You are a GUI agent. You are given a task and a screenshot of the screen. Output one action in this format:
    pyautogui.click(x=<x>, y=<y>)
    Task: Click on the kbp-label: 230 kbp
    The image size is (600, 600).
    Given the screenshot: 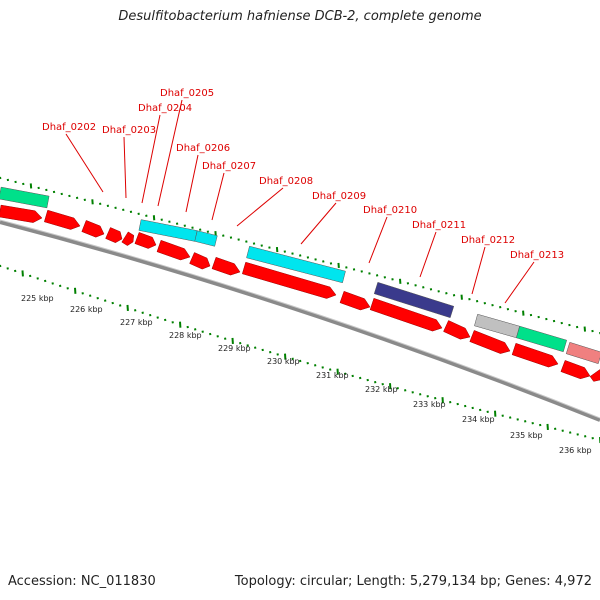 What is the action you would take?
    pyautogui.click(x=283, y=361)
    